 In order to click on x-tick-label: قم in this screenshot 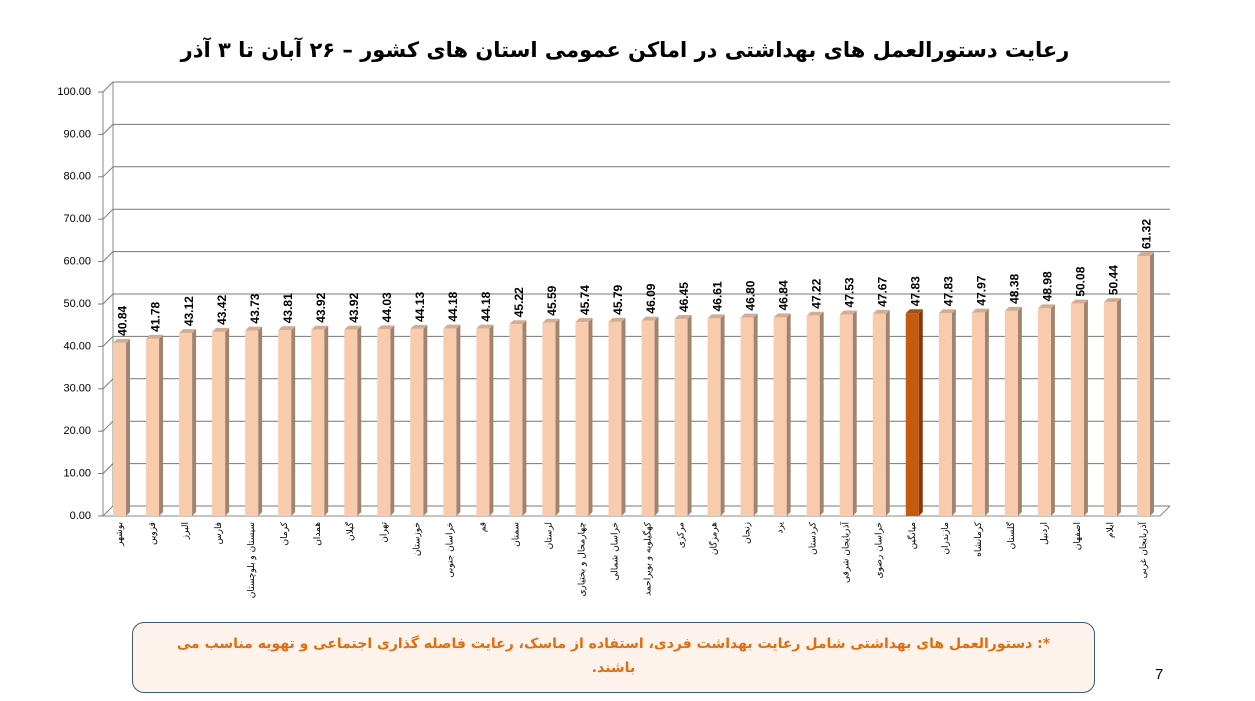, I will do `click(483, 527)`.